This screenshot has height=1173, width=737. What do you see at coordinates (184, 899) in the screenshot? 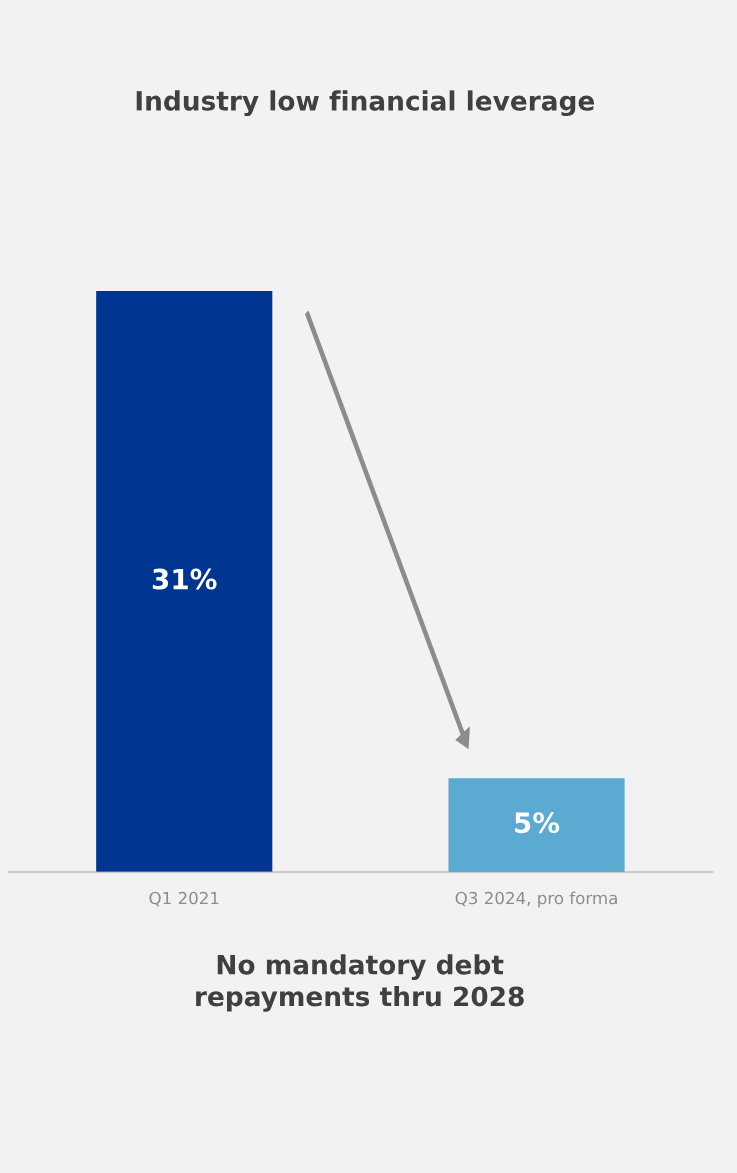
I see `x-tick-label: Q1 2021` at bounding box center [184, 899].